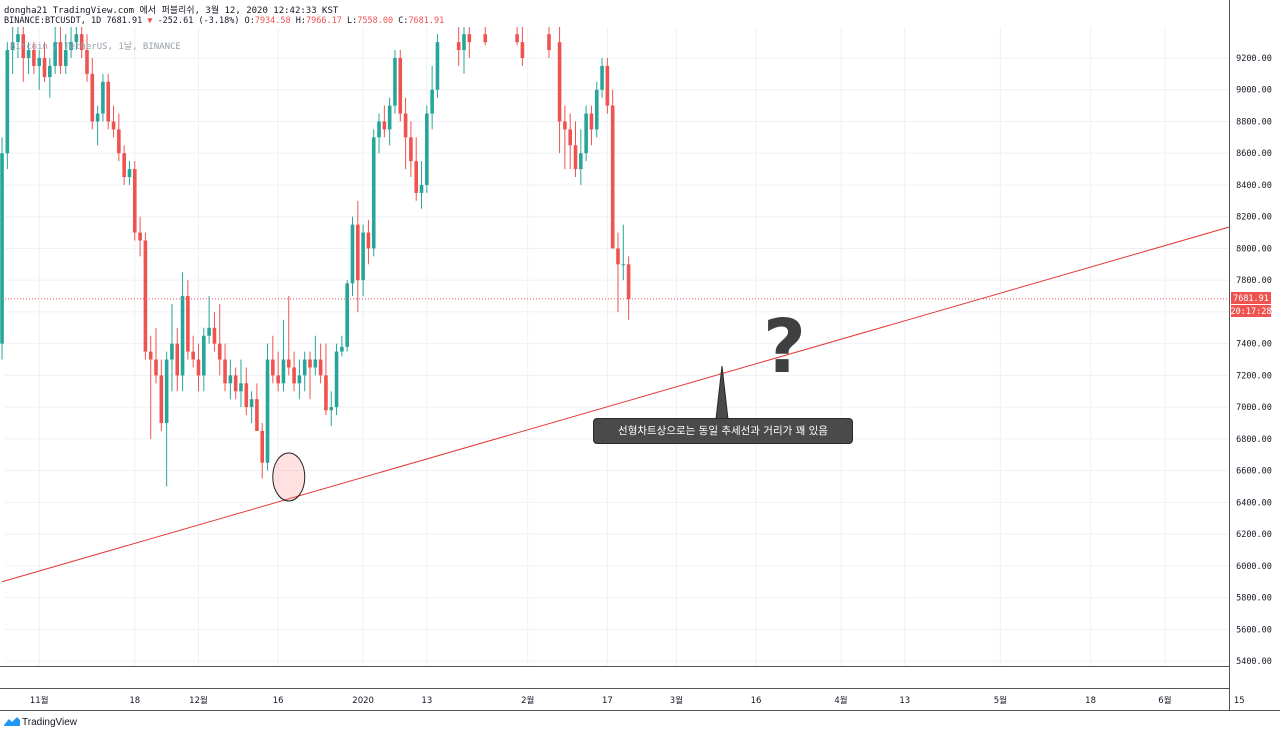 The image size is (1280, 735). What do you see at coordinates (1254, 599) in the screenshot?
I see `y-tick-label: 5800.00` at bounding box center [1254, 599].